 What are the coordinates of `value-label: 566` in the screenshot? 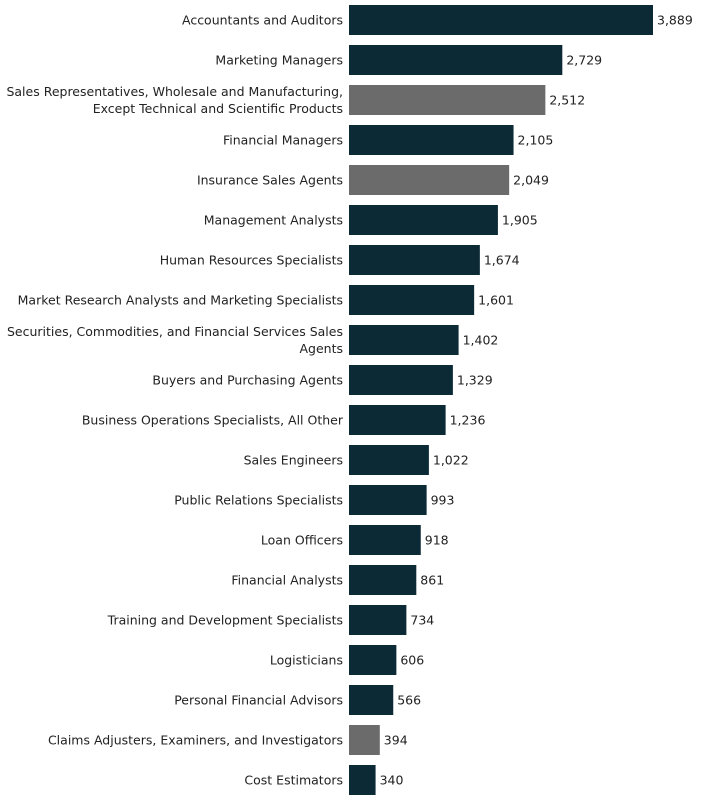 It's located at (409, 700).